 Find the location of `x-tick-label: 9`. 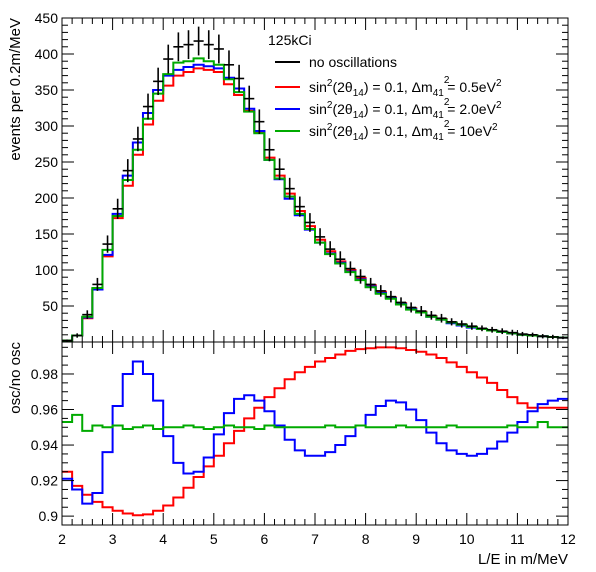

x-tick-label: 9 is located at coordinates (416, 539).